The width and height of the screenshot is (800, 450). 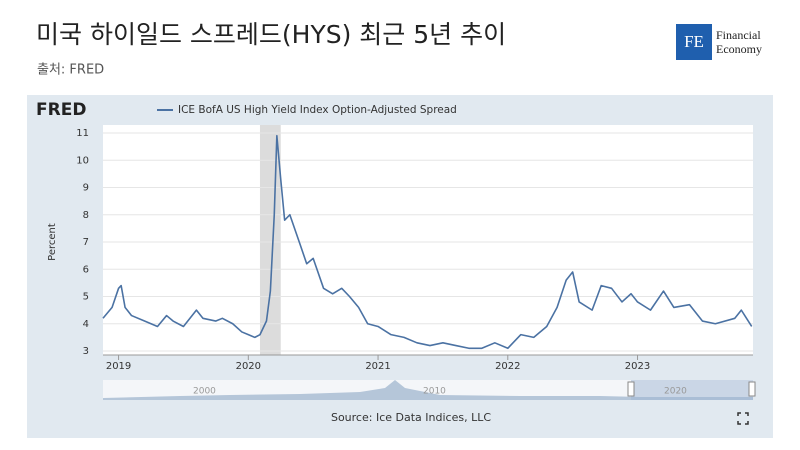 What do you see at coordinates (86, 297) in the screenshot?
I see `y-tick-label: 5` at bounding box center [86, 297].